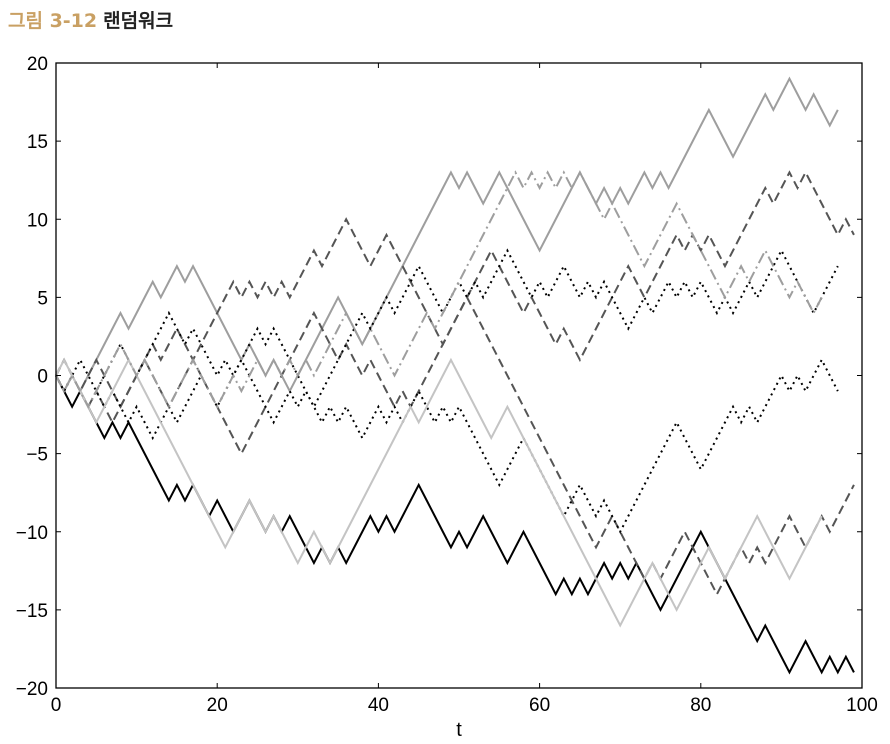  Describe the element at coordinates (53, 21) in the screenshot. I see `figure-number: 그림 3-12` at that location.